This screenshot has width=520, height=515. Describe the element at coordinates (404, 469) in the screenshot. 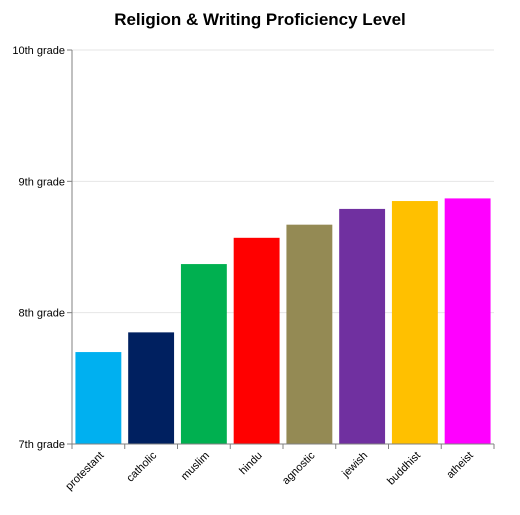

I see `category-label-buddhist: buddhist` at that location.